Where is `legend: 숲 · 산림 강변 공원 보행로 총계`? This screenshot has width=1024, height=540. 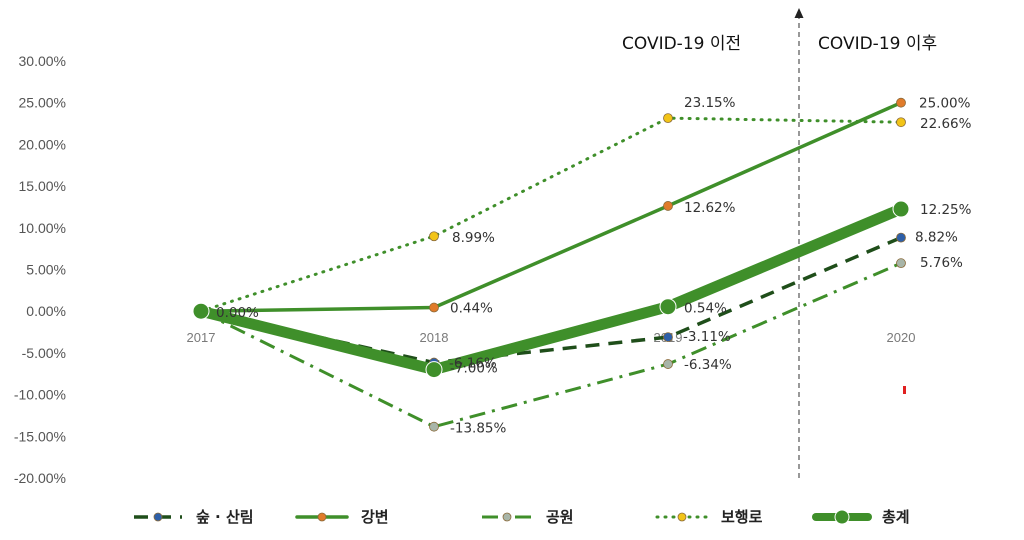 legend: 숲 · 산림 강변 공원 보행로 총계 is located at coordinates (522, 517).